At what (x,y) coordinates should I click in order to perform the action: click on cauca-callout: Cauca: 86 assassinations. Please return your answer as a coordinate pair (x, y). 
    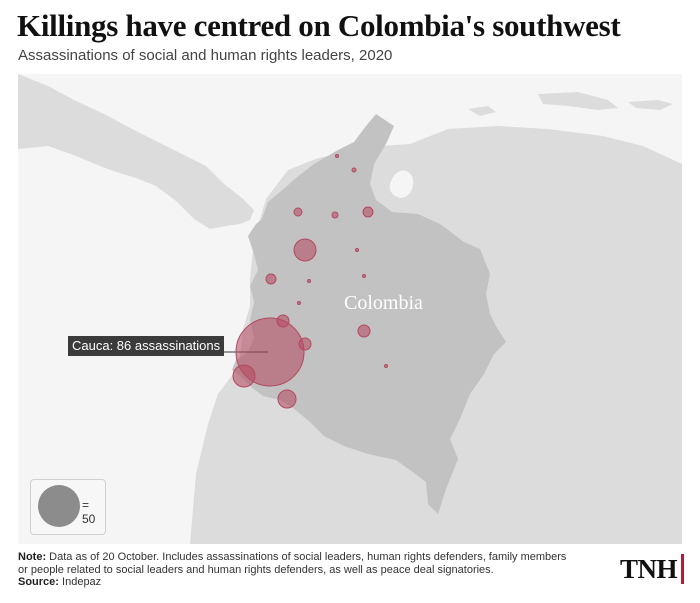
    Looking at the image, I should click on (146, 346).